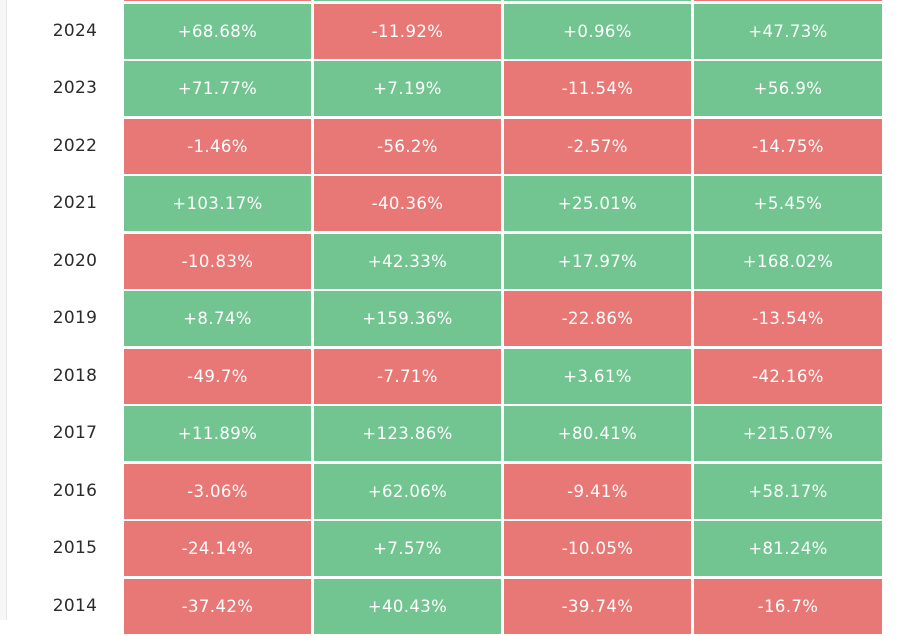  What do you see at coordinates (788, 31) in the screenshot?
I see `quarter-cell-q4: +47.73%` at bounding box center [788, 31].